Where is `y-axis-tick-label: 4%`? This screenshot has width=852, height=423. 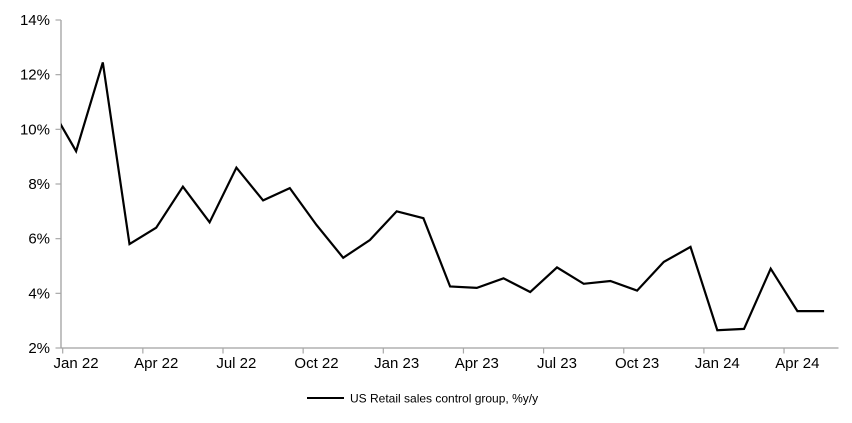
y-axis-tick-label: 4% is located at coordinates (39, 293).